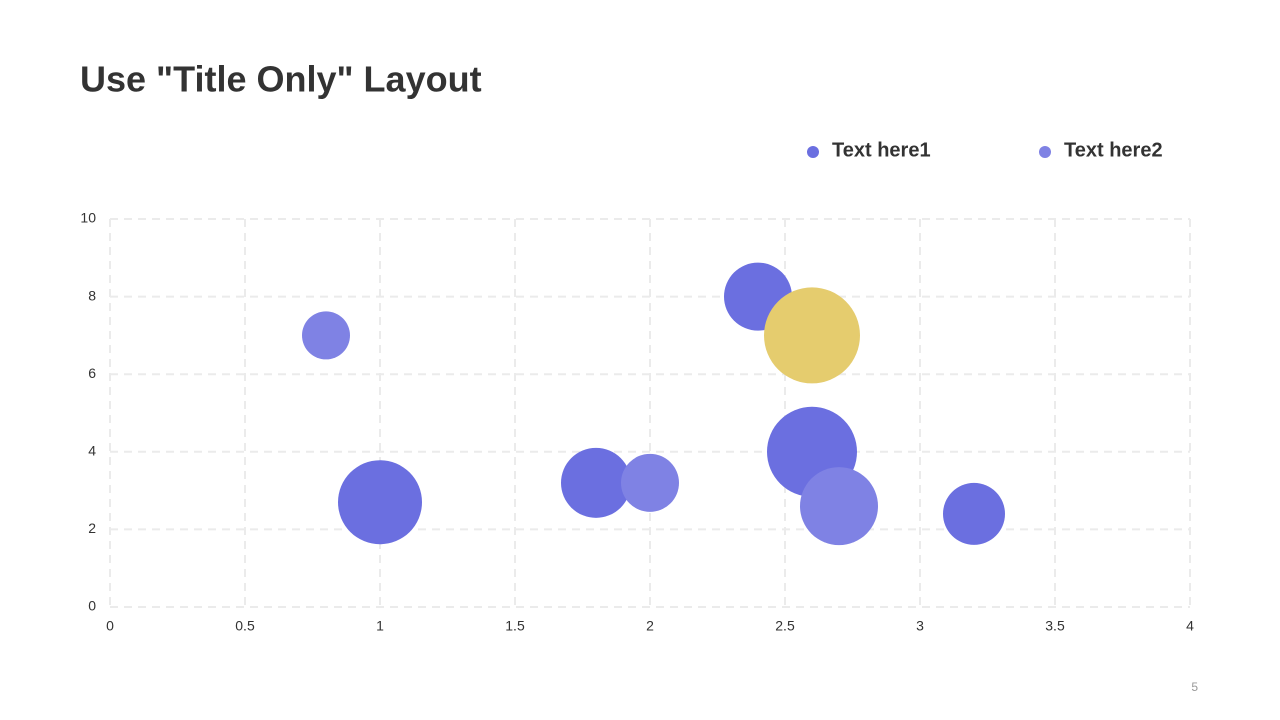 This screenshot has height=720, width=1280. Describe the element at coordinates (920, 626) in the screenshot. I see `x-tick-label: 3` at that location.